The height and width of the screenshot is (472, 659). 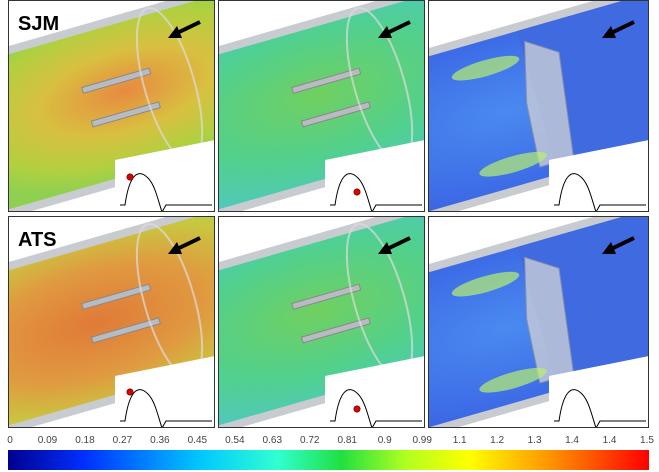 What do you see at coordinates (10, 440) in the screenshot?
I see `colorbar-tick-label: 0` at bounding box center [10, 440].